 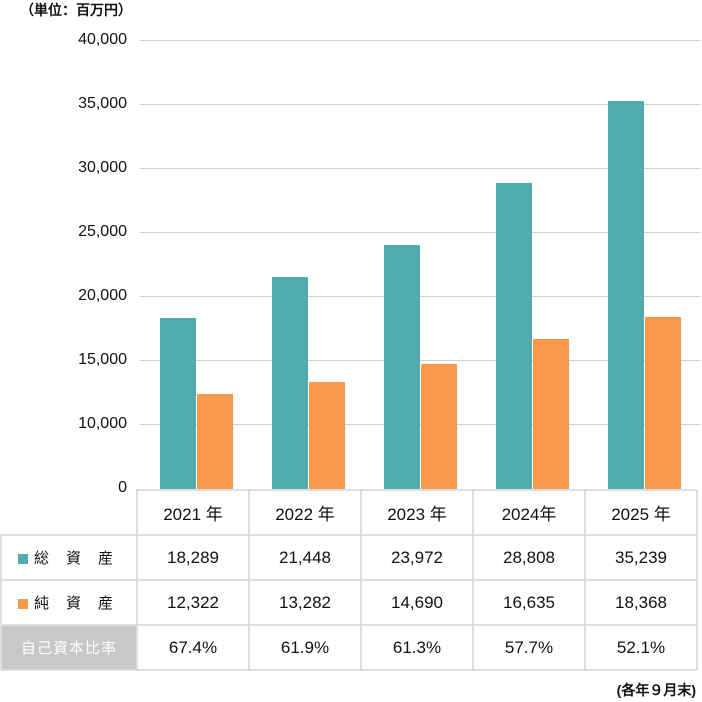 What do you see at coordinates (102, 103) in the screenshot?
I see `y-tick-label: 35,000` at bounding box center [102, 103].